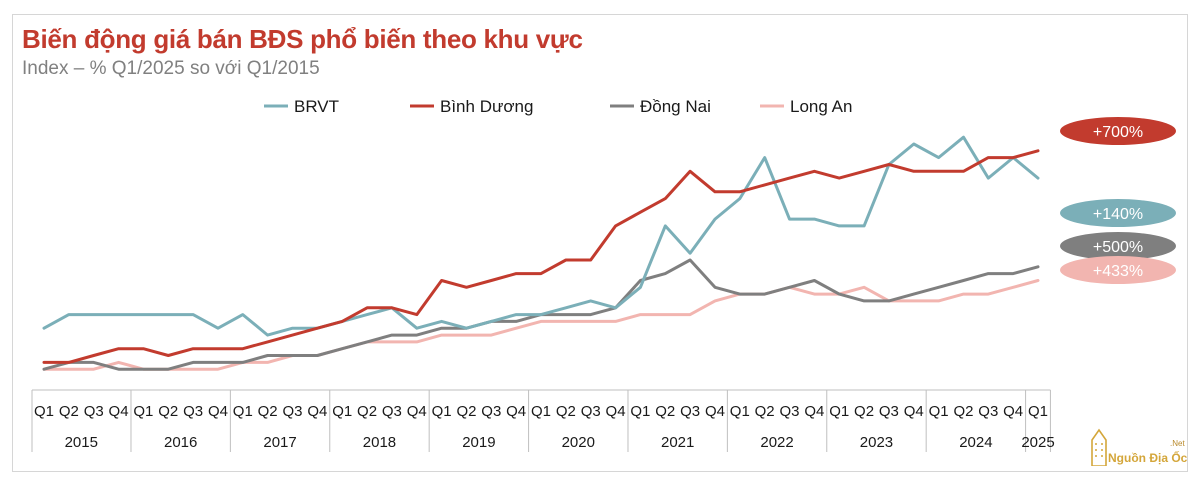 The width and height of the screenshot is (1200, 484). What do you see at coordinates (316, 106) in the screenshot?
I see `legend-label: BRVT` at bounding box center [316, 106].